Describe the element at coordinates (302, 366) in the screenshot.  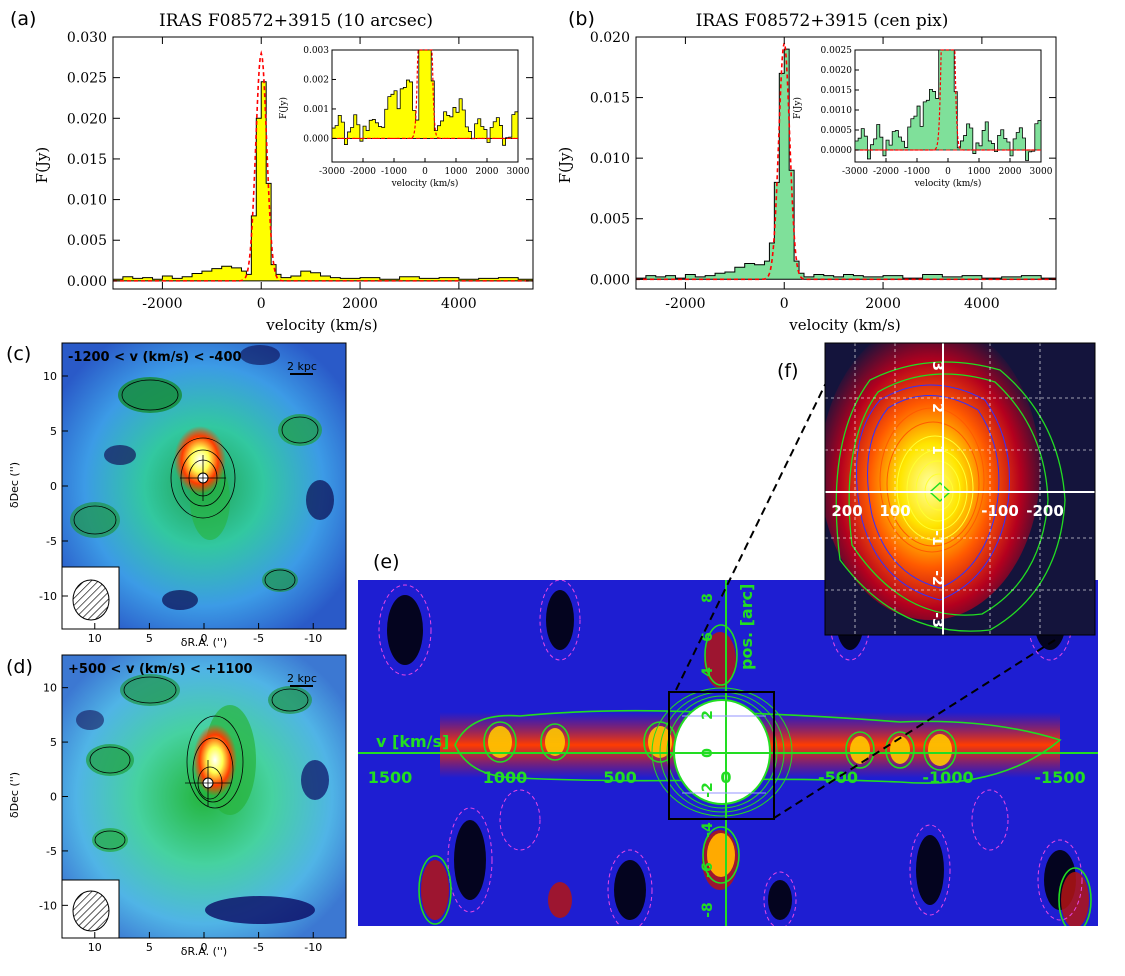
I see `panel-c-scalebar-label: 2 kpc` at that location.